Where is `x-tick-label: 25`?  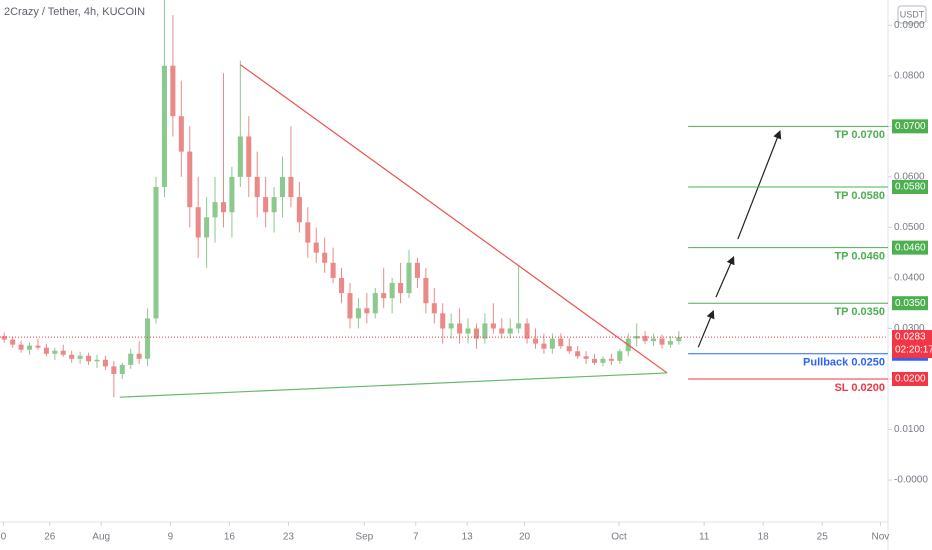
x-tick-label: 25 is located at coordinates (823, 537).